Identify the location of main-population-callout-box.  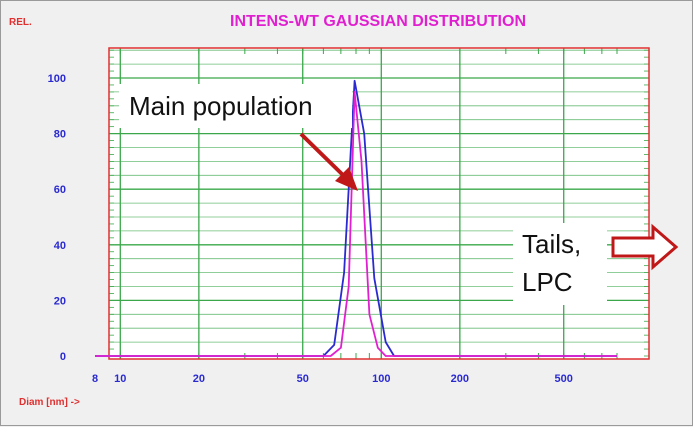
(235, 106).